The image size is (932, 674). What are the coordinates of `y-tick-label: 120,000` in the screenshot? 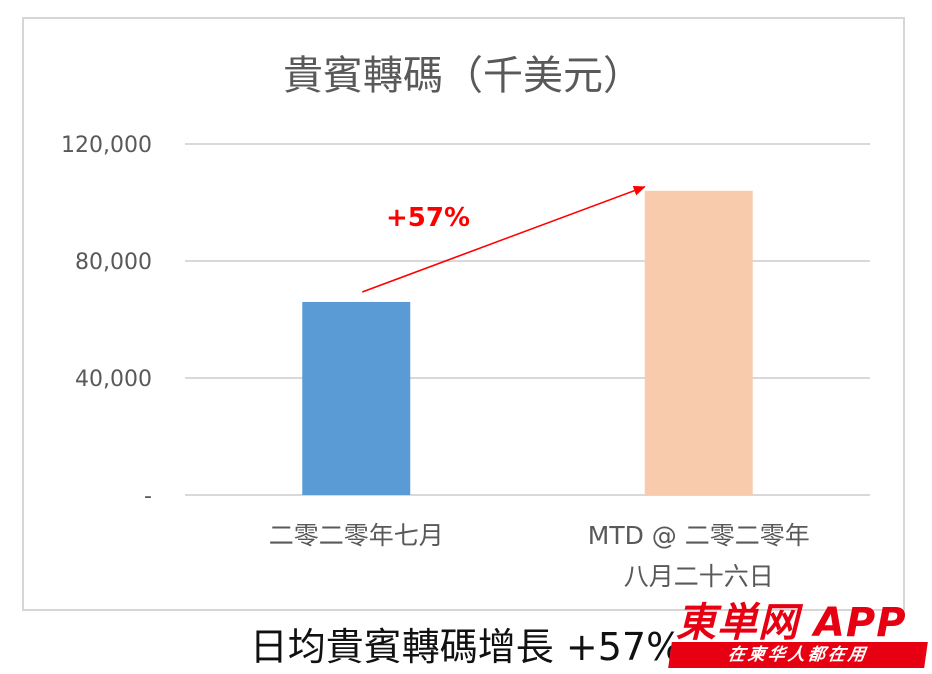 It's located at (106, 145).